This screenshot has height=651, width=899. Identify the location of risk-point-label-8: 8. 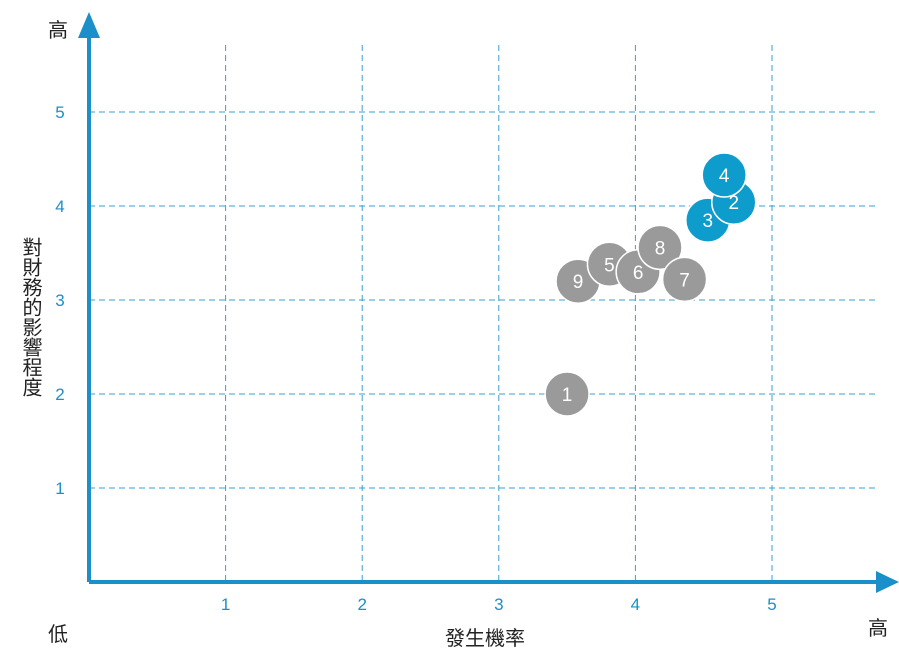
(660, 248).